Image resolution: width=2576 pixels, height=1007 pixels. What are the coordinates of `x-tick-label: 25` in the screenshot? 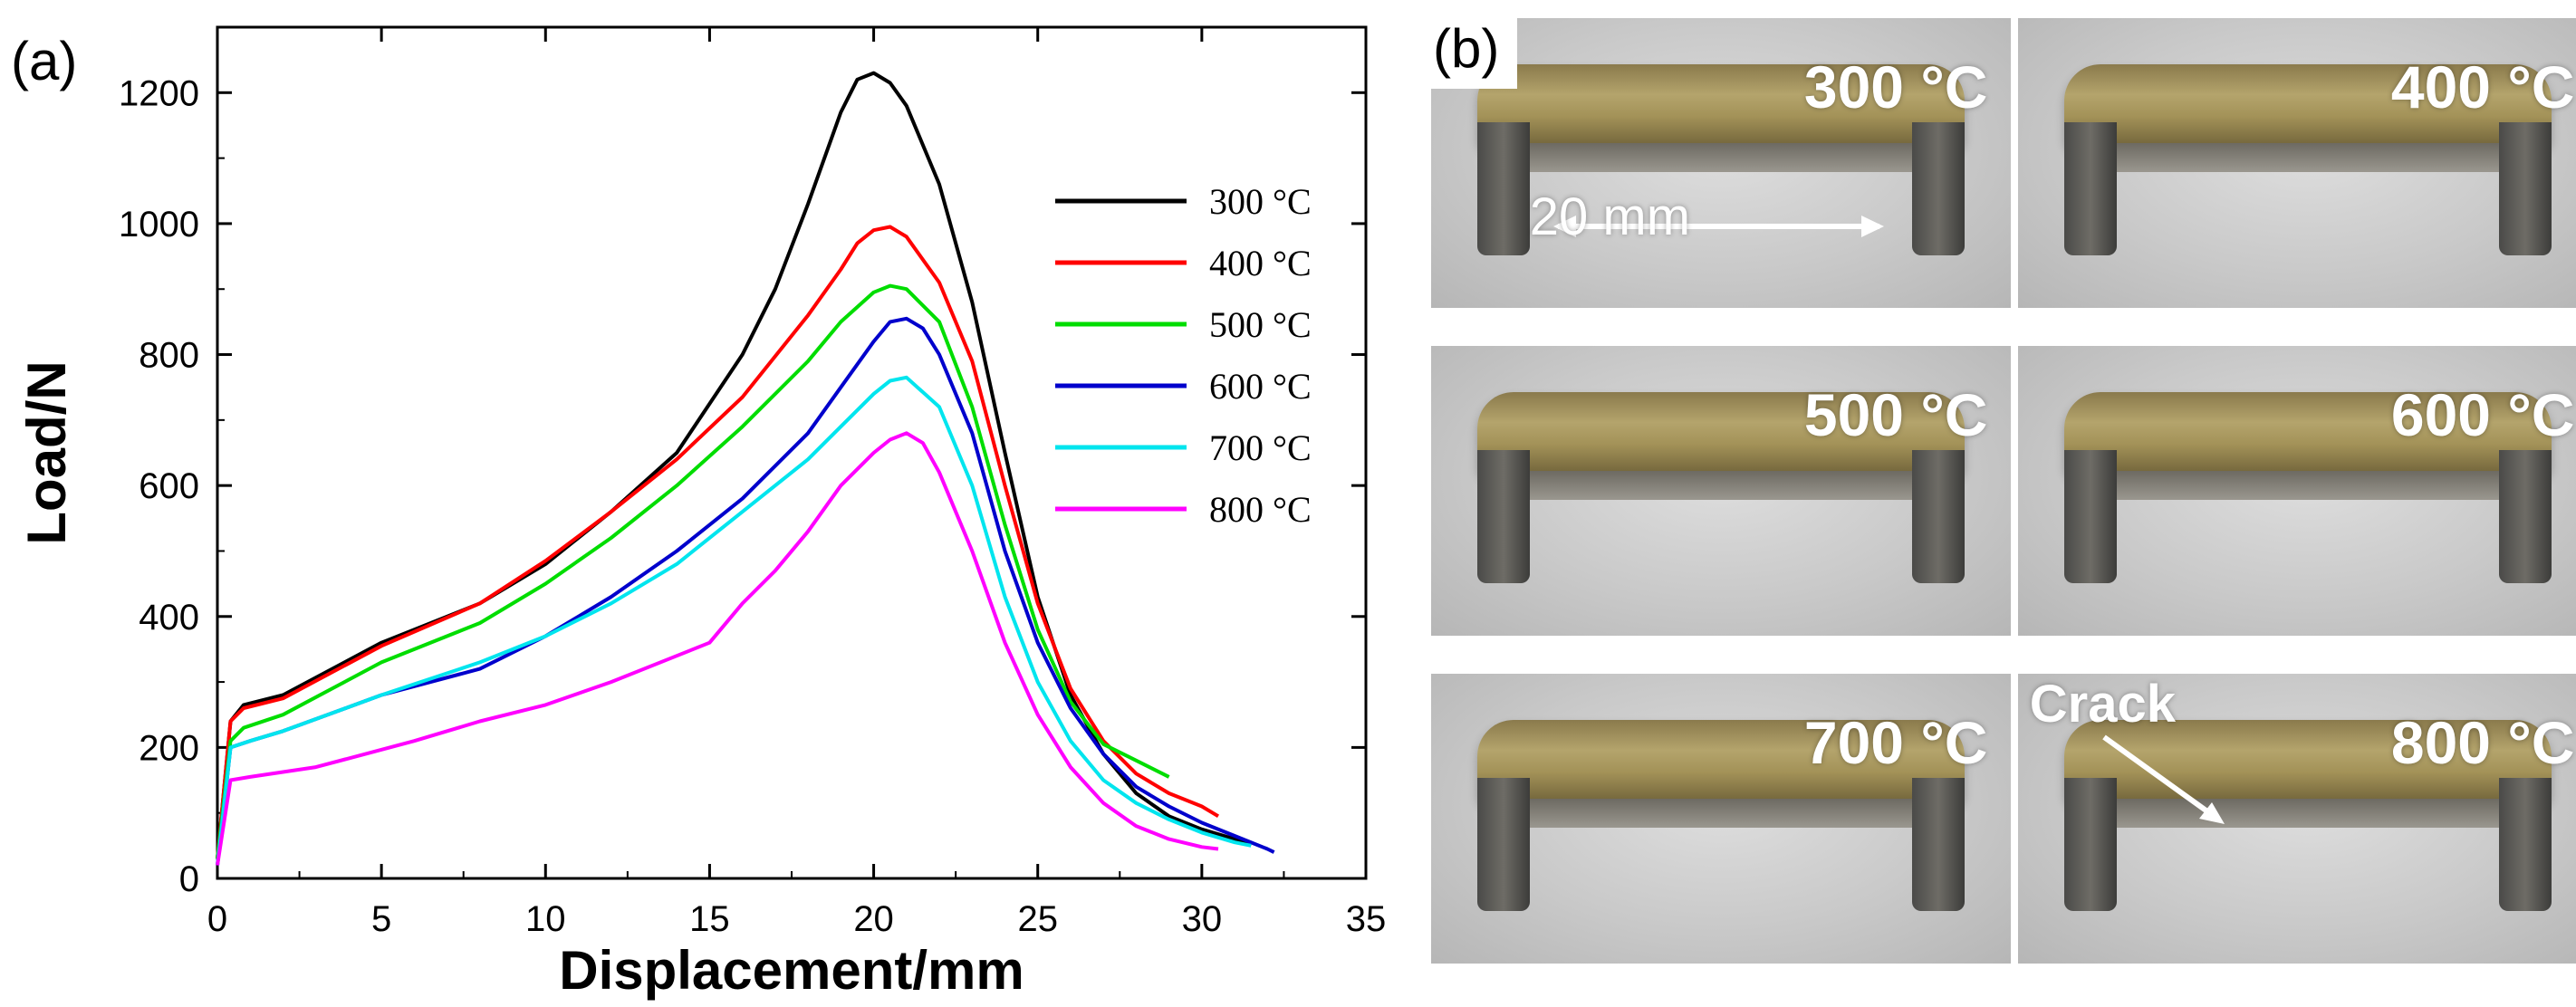 It's located at (1037, 919).